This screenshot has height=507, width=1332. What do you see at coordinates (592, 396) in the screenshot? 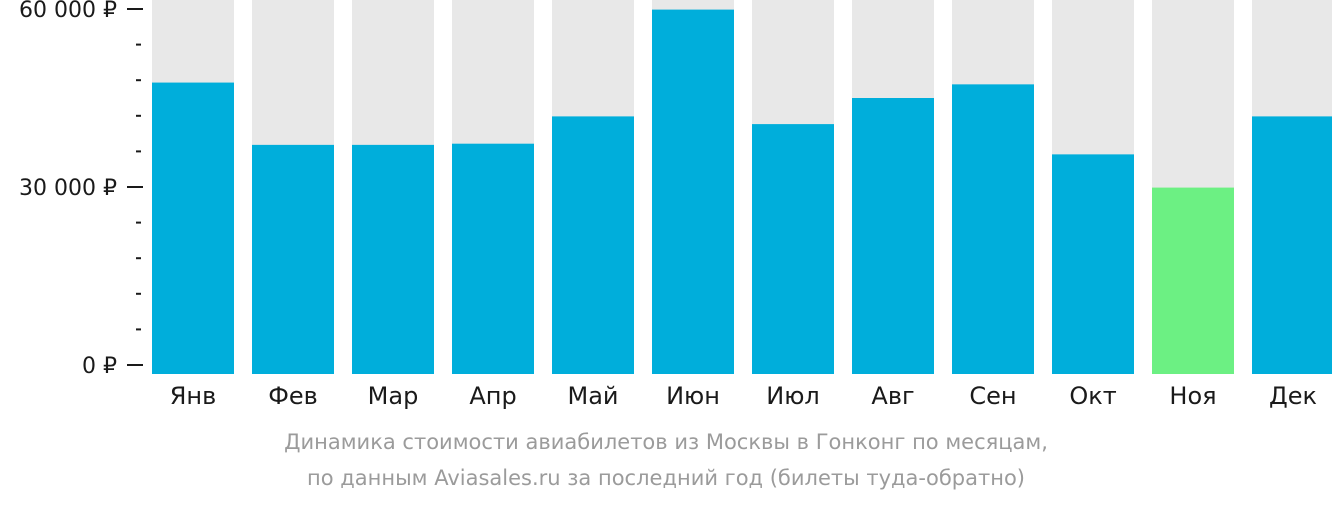
I see `x-tick-label: Май` at bounding box center [592, 396].